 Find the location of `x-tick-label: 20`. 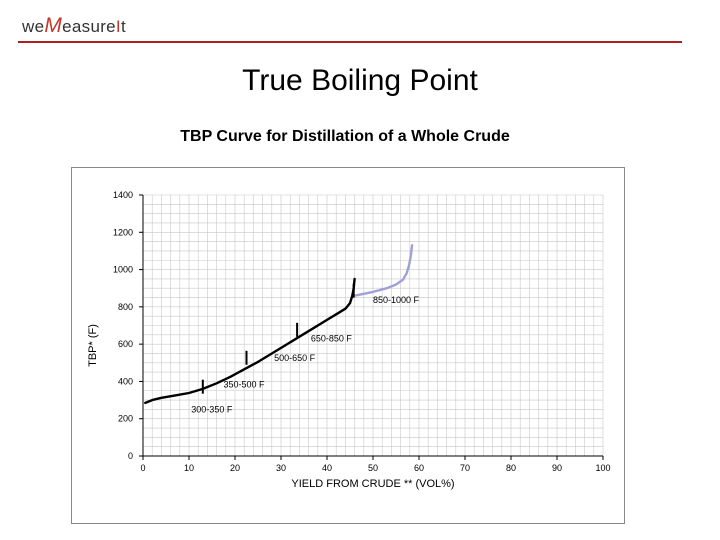

x-tick-label: 20 is located at coordinates (235, 468).